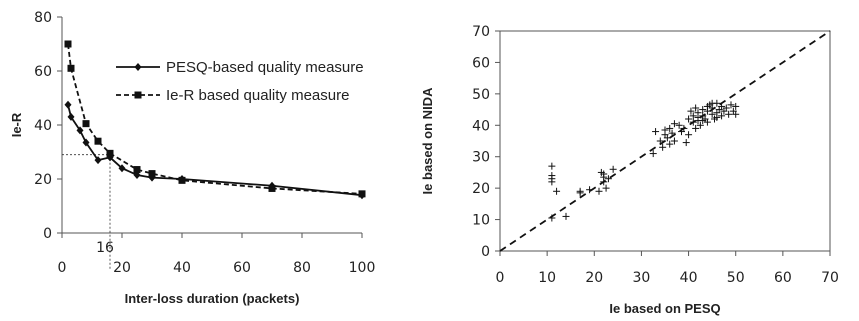  What do you see at coordinates (257, 95) in the screenshot?
I see `legend-entry-2: Ie-R based quality measure` at bounding box center [257, 95].